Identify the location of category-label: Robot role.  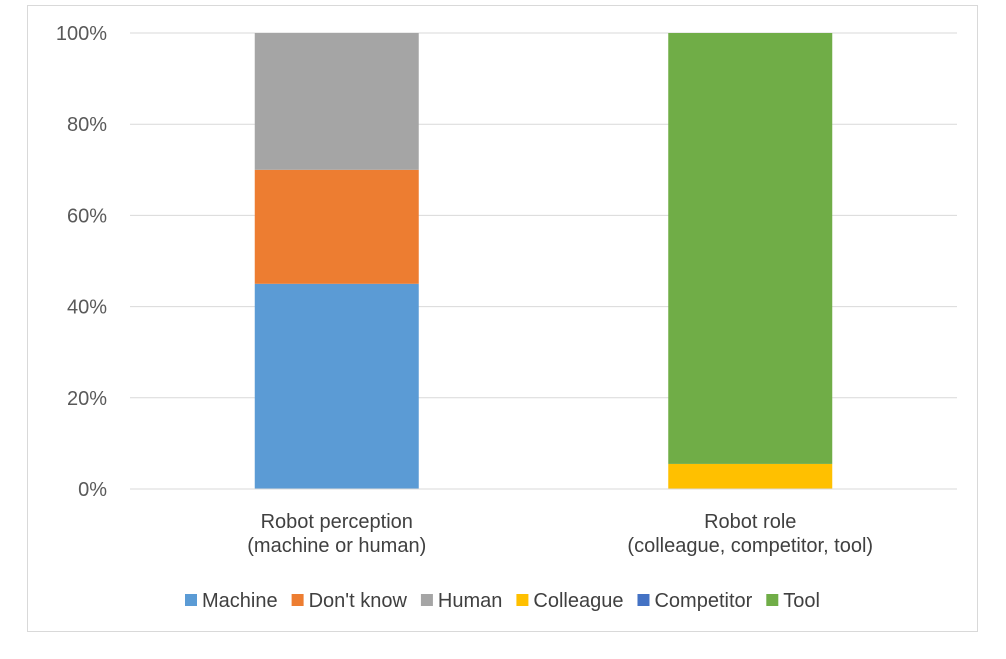
(750, 522).